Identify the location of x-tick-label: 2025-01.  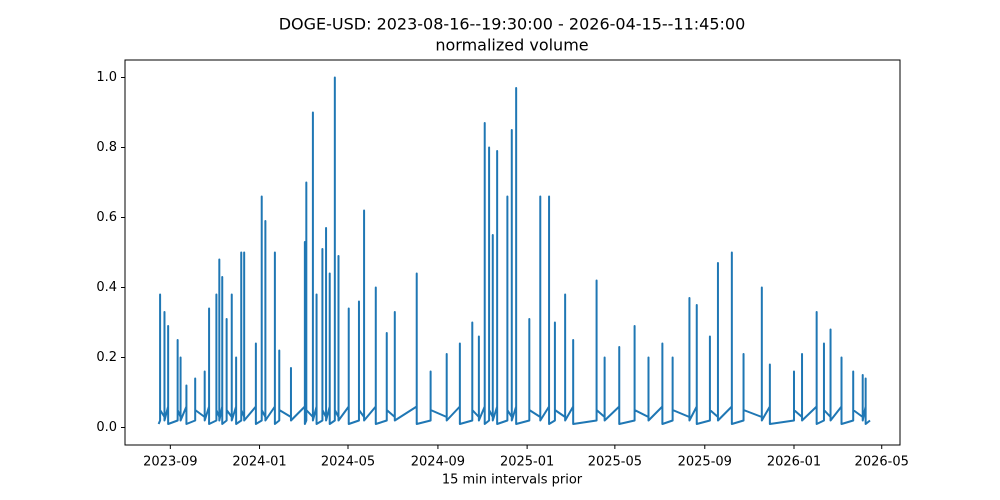
(527, 462).